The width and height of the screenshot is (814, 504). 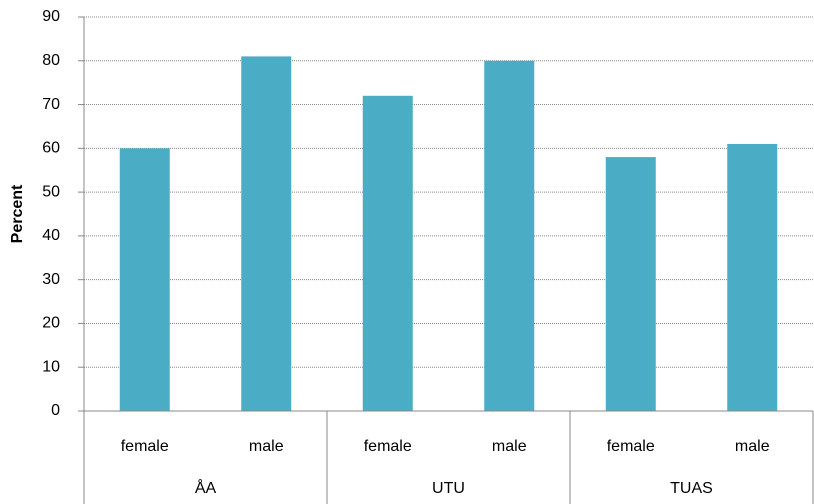 What do you see at coordinates (51, 104) in the screenshot?
I see `y-tick-label: 70` at bounding box center [51, 104].